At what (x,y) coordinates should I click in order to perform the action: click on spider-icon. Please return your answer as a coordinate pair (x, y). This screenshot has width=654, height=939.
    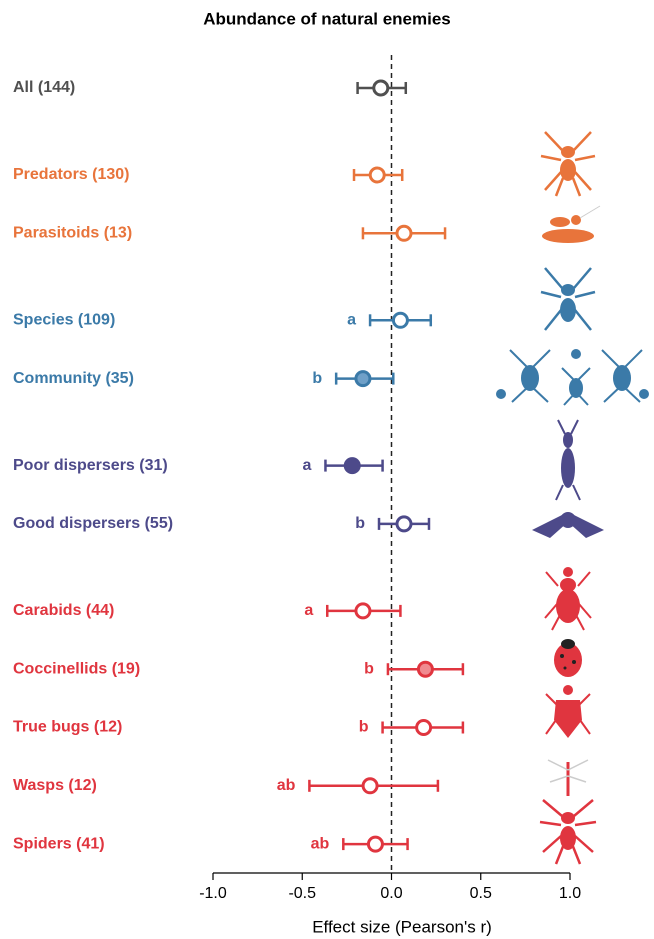
    Looking at the image, I should click on (568, 832).